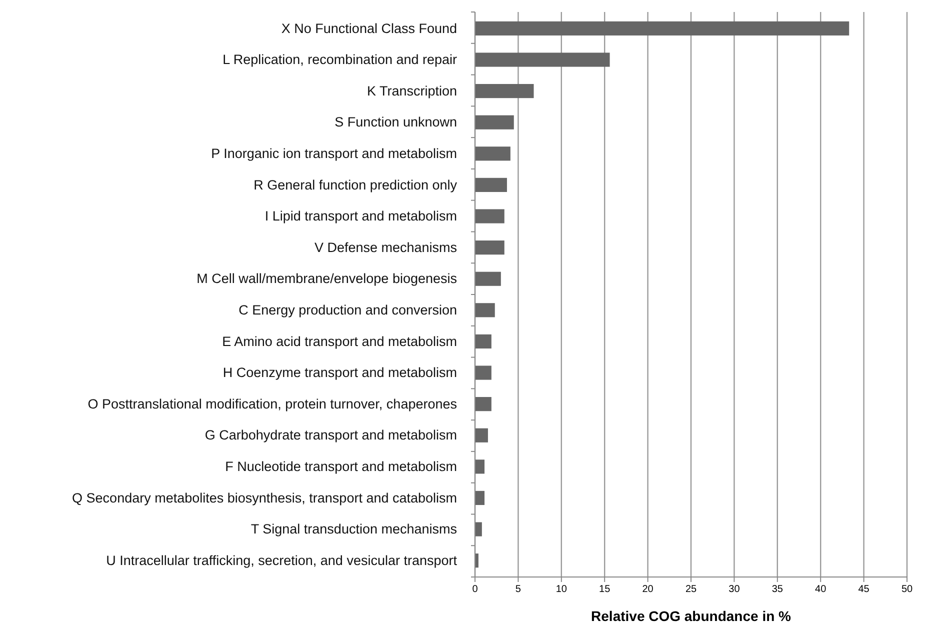 The width and height of the screenshot is (925, 635). Describe the element at coordinates (778, 590) in the screenshot. I see `x-tick-label: 35` at that location.